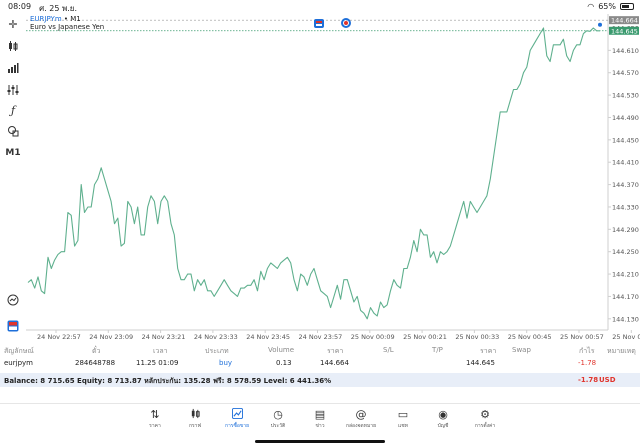 The height and width of the screenshot is (447, 640). Describe the element at coordinates (320, 414) in the screenshot. I see `news-icon: ▤` at that location.